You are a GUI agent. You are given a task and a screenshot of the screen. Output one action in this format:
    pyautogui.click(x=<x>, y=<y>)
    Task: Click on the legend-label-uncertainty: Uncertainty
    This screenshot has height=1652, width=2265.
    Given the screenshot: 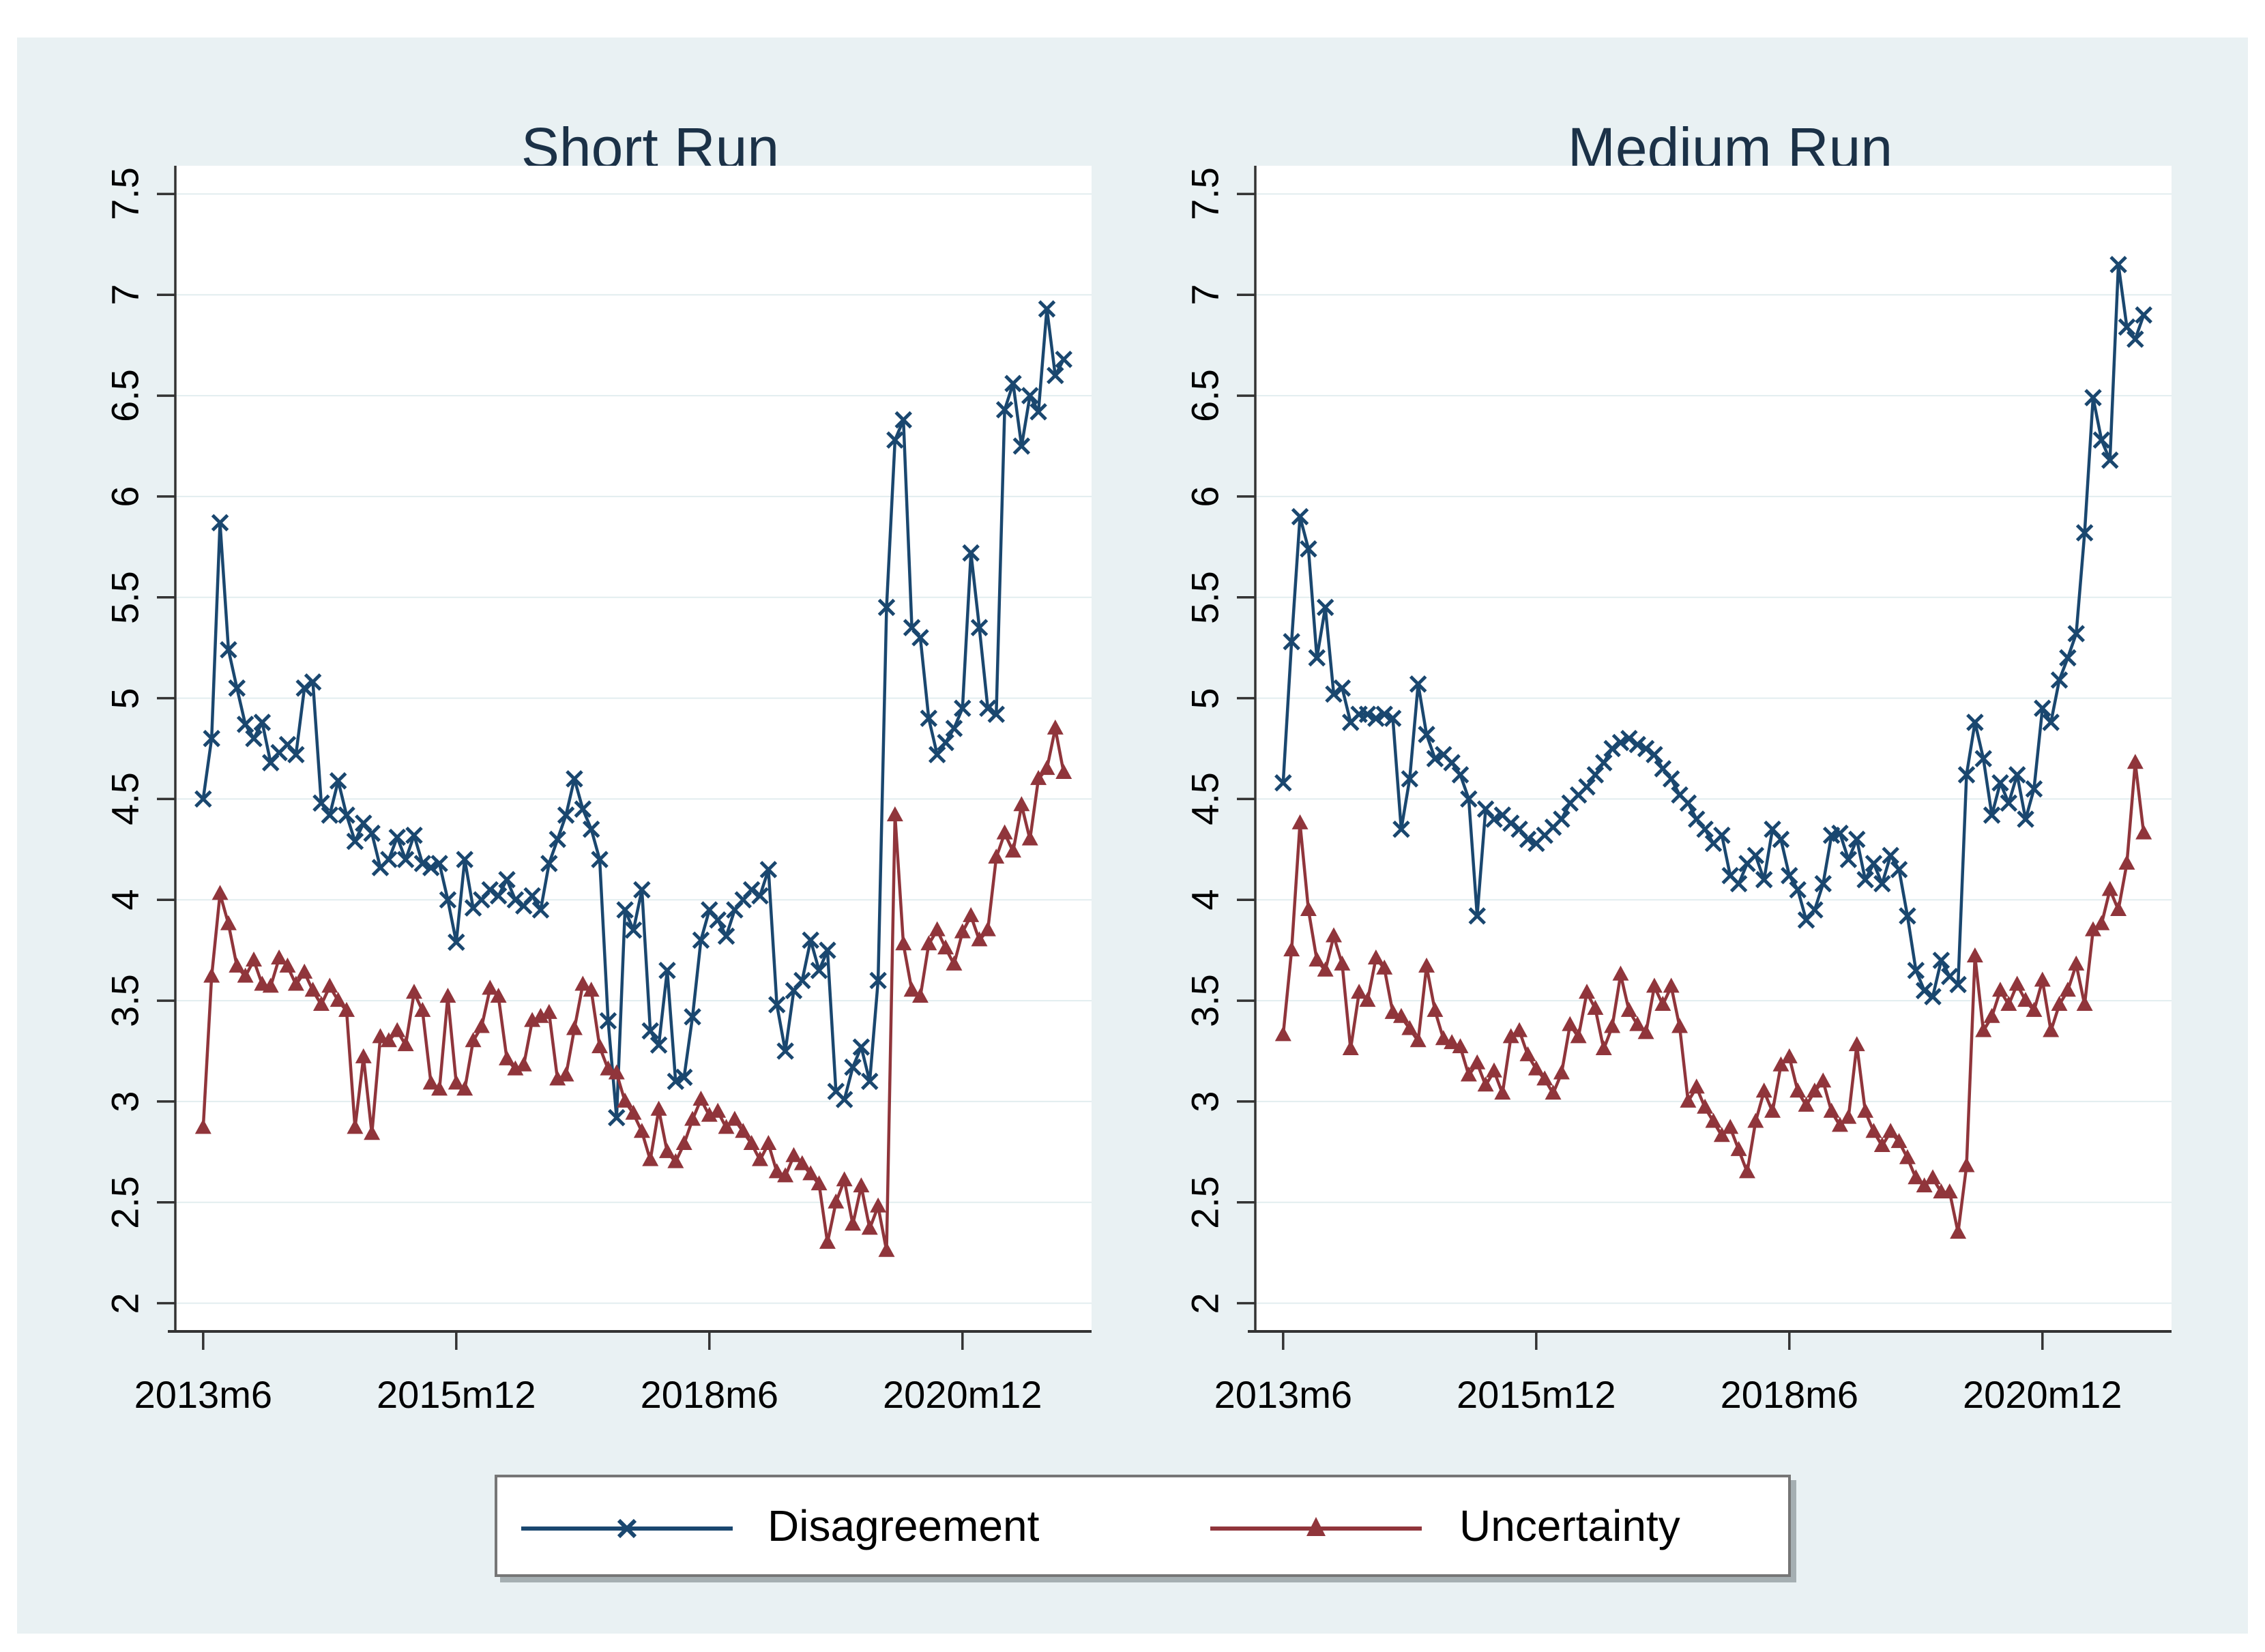 What is the action you would take?
    pyautogui.click(x=1569, y=1525)
    